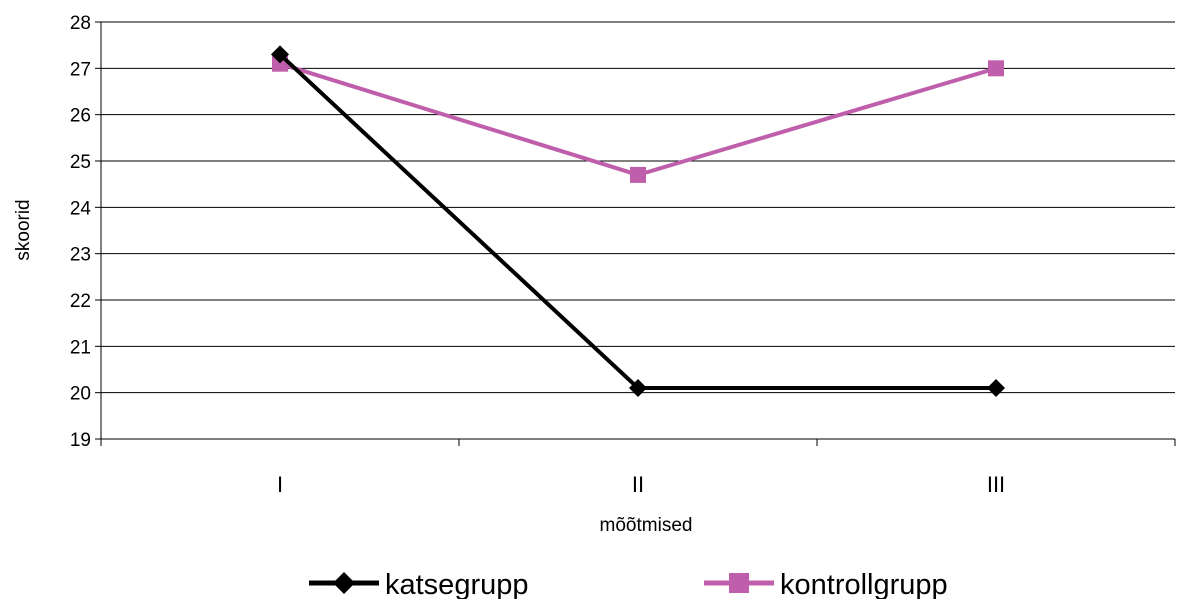 Image resolution: width=1184 pixels, height=599 pixels. What do you see at coordinates (280, 54) in the screenshot?
I see `point-katsegrupp-I` at bounding box center [280, 54].